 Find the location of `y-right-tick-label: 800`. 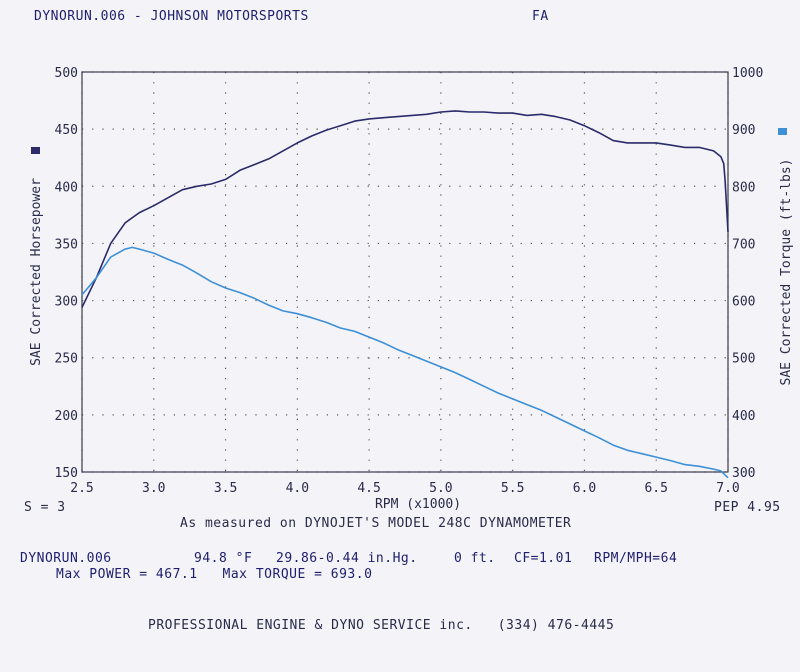

y-right-tick-label: 800 is located at coordinates (743, 187).